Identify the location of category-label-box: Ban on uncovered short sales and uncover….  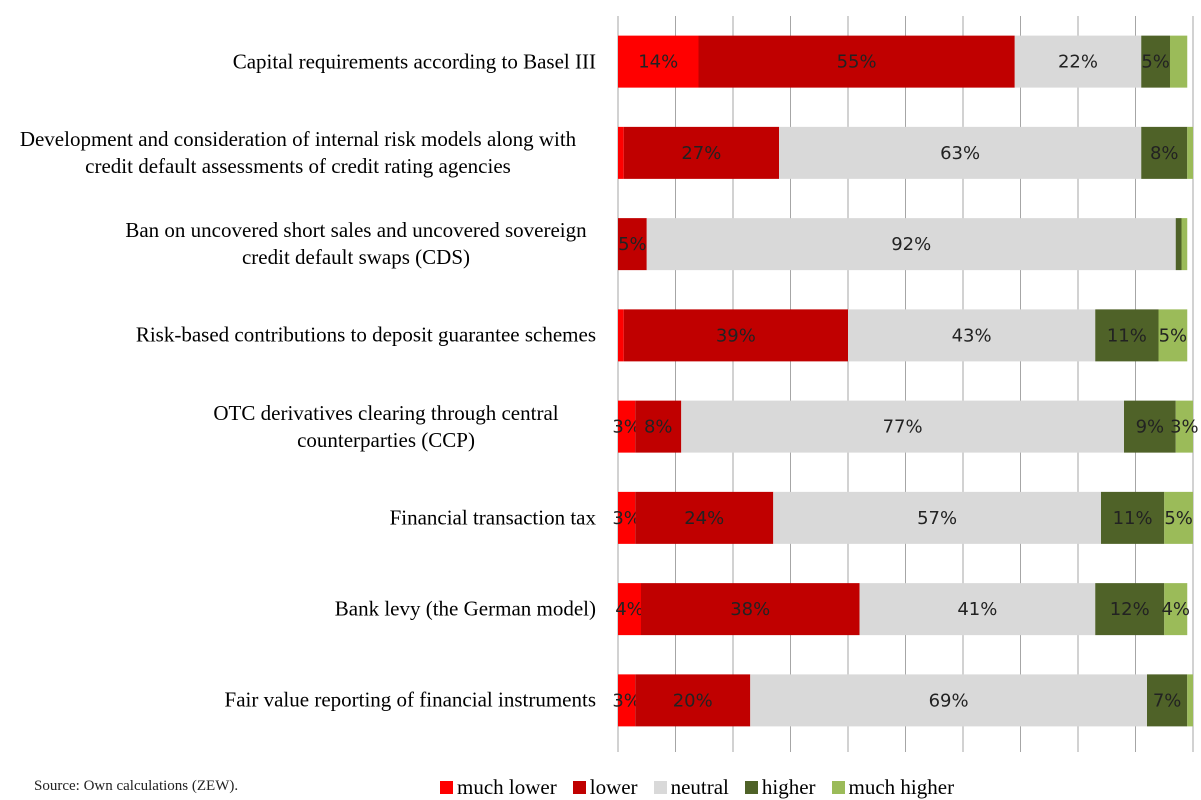
(356, 244).